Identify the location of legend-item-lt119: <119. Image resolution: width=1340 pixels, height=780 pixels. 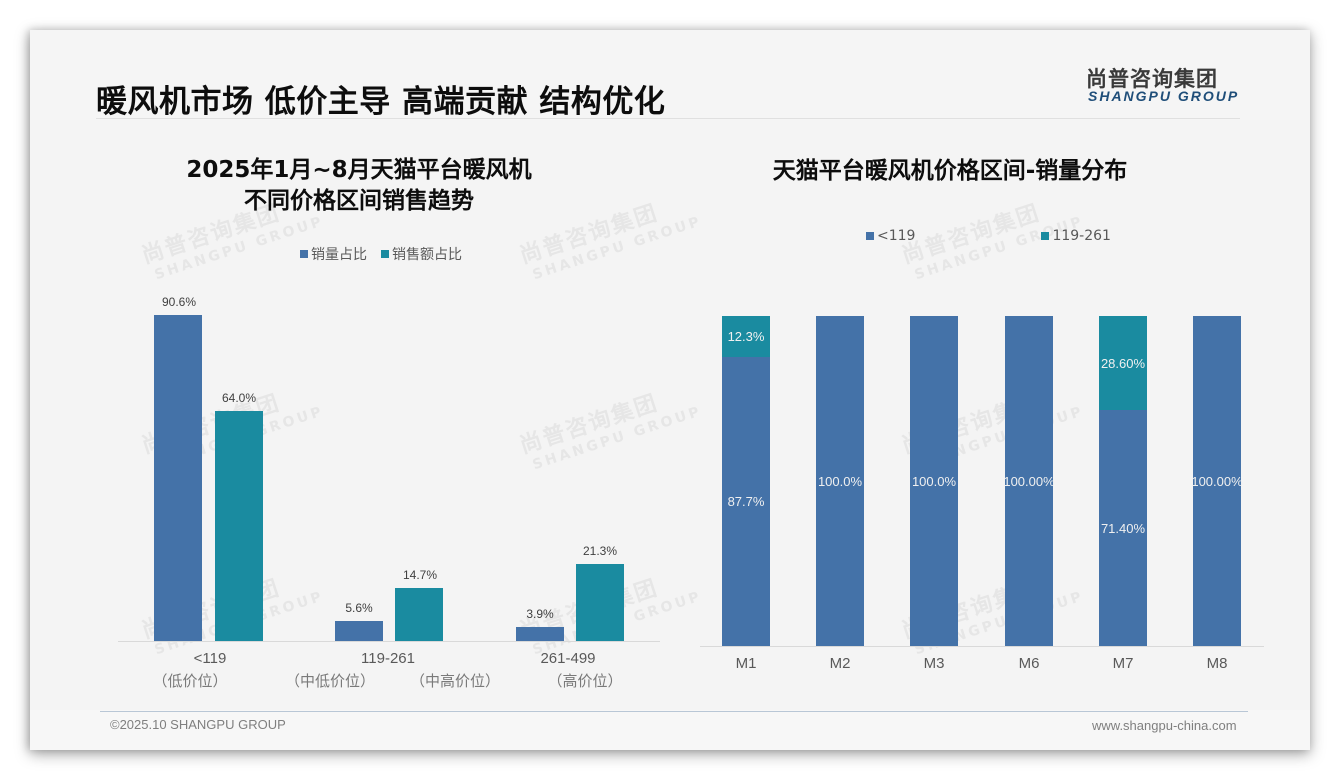
(890, 236).